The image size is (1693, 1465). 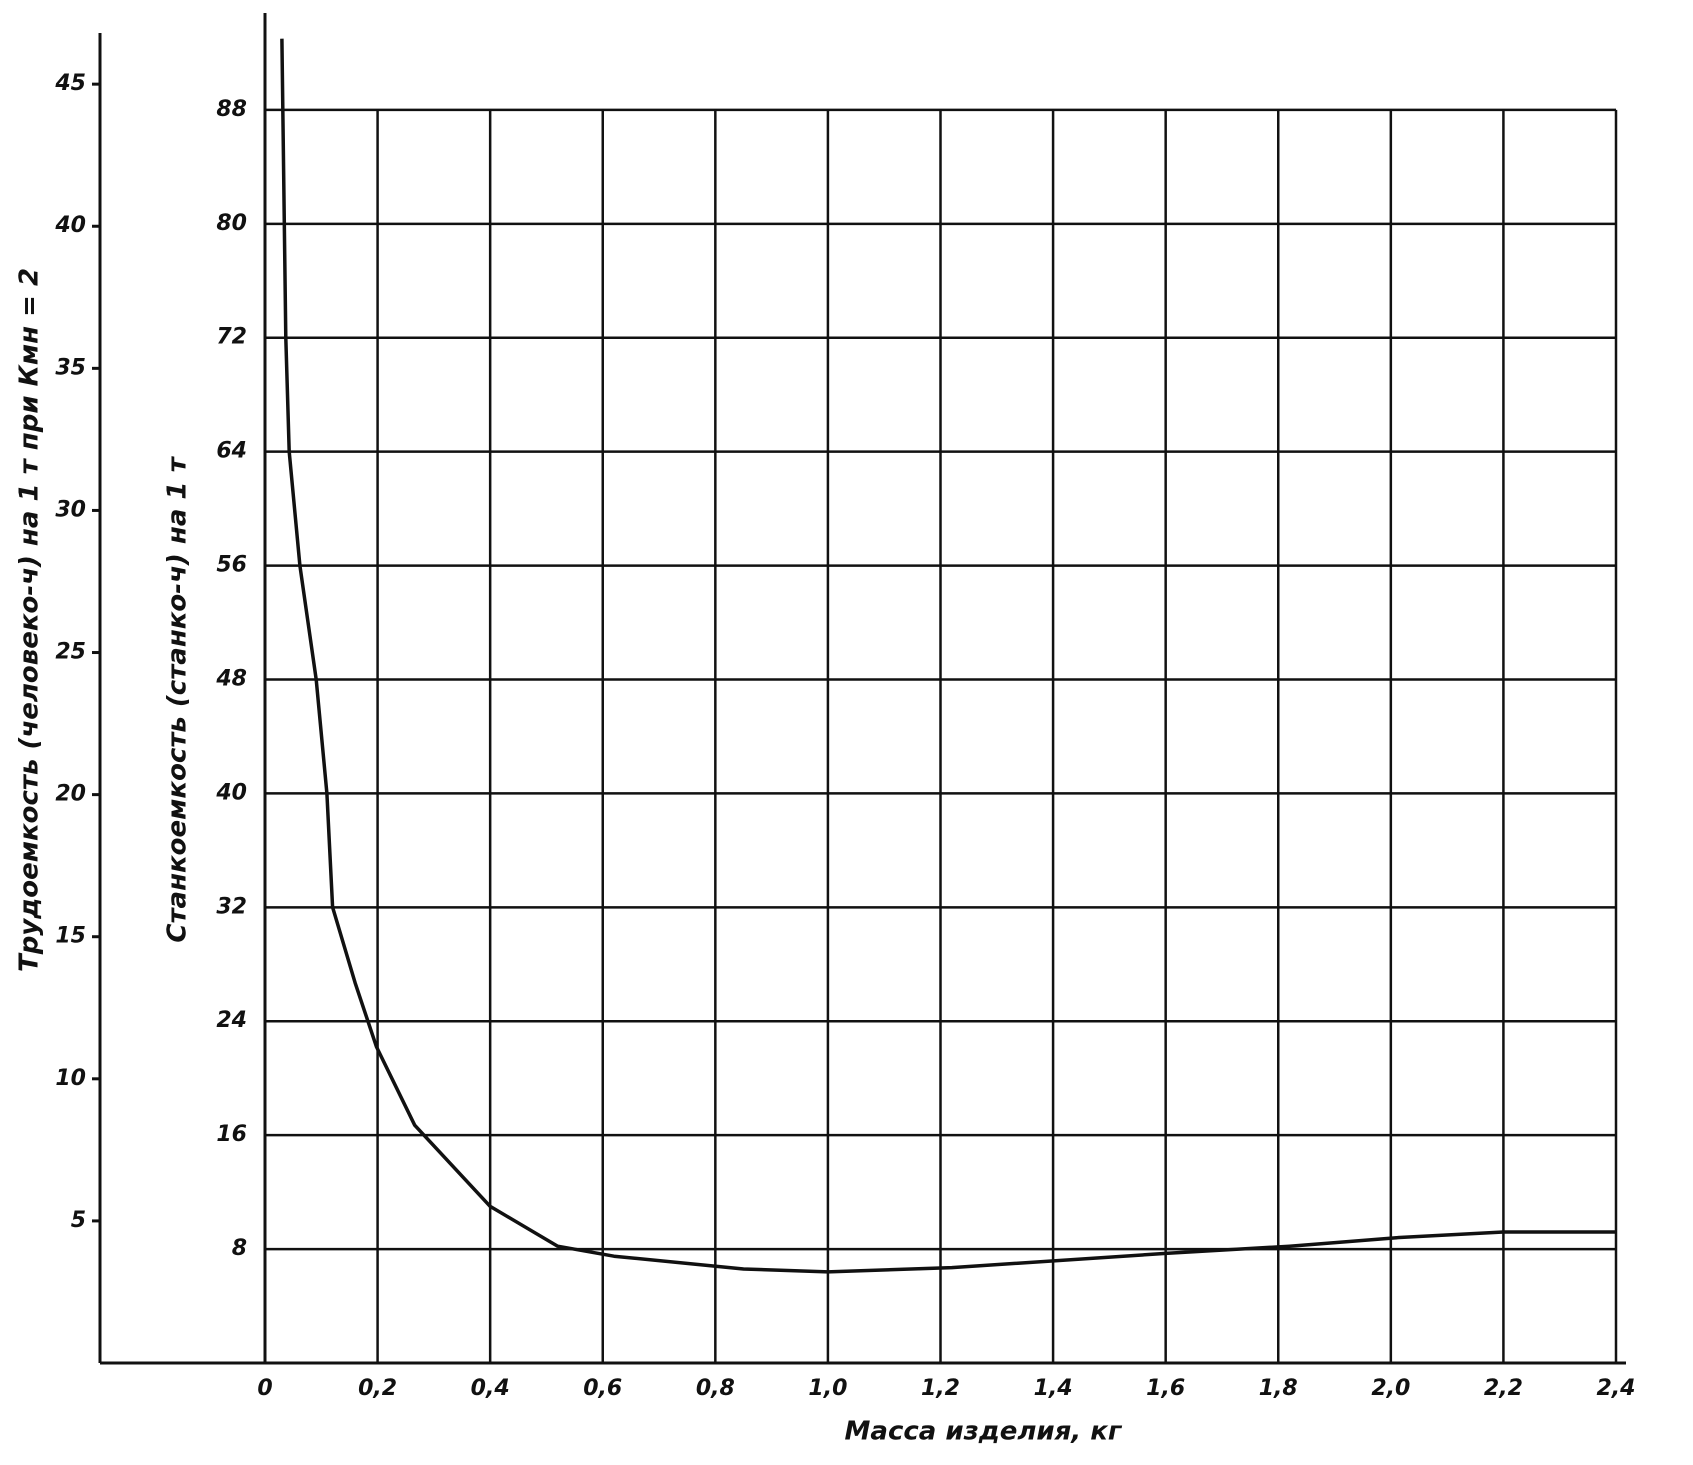 I want to click on x-tick-label: 0,4, so click(x=490, y=1388).